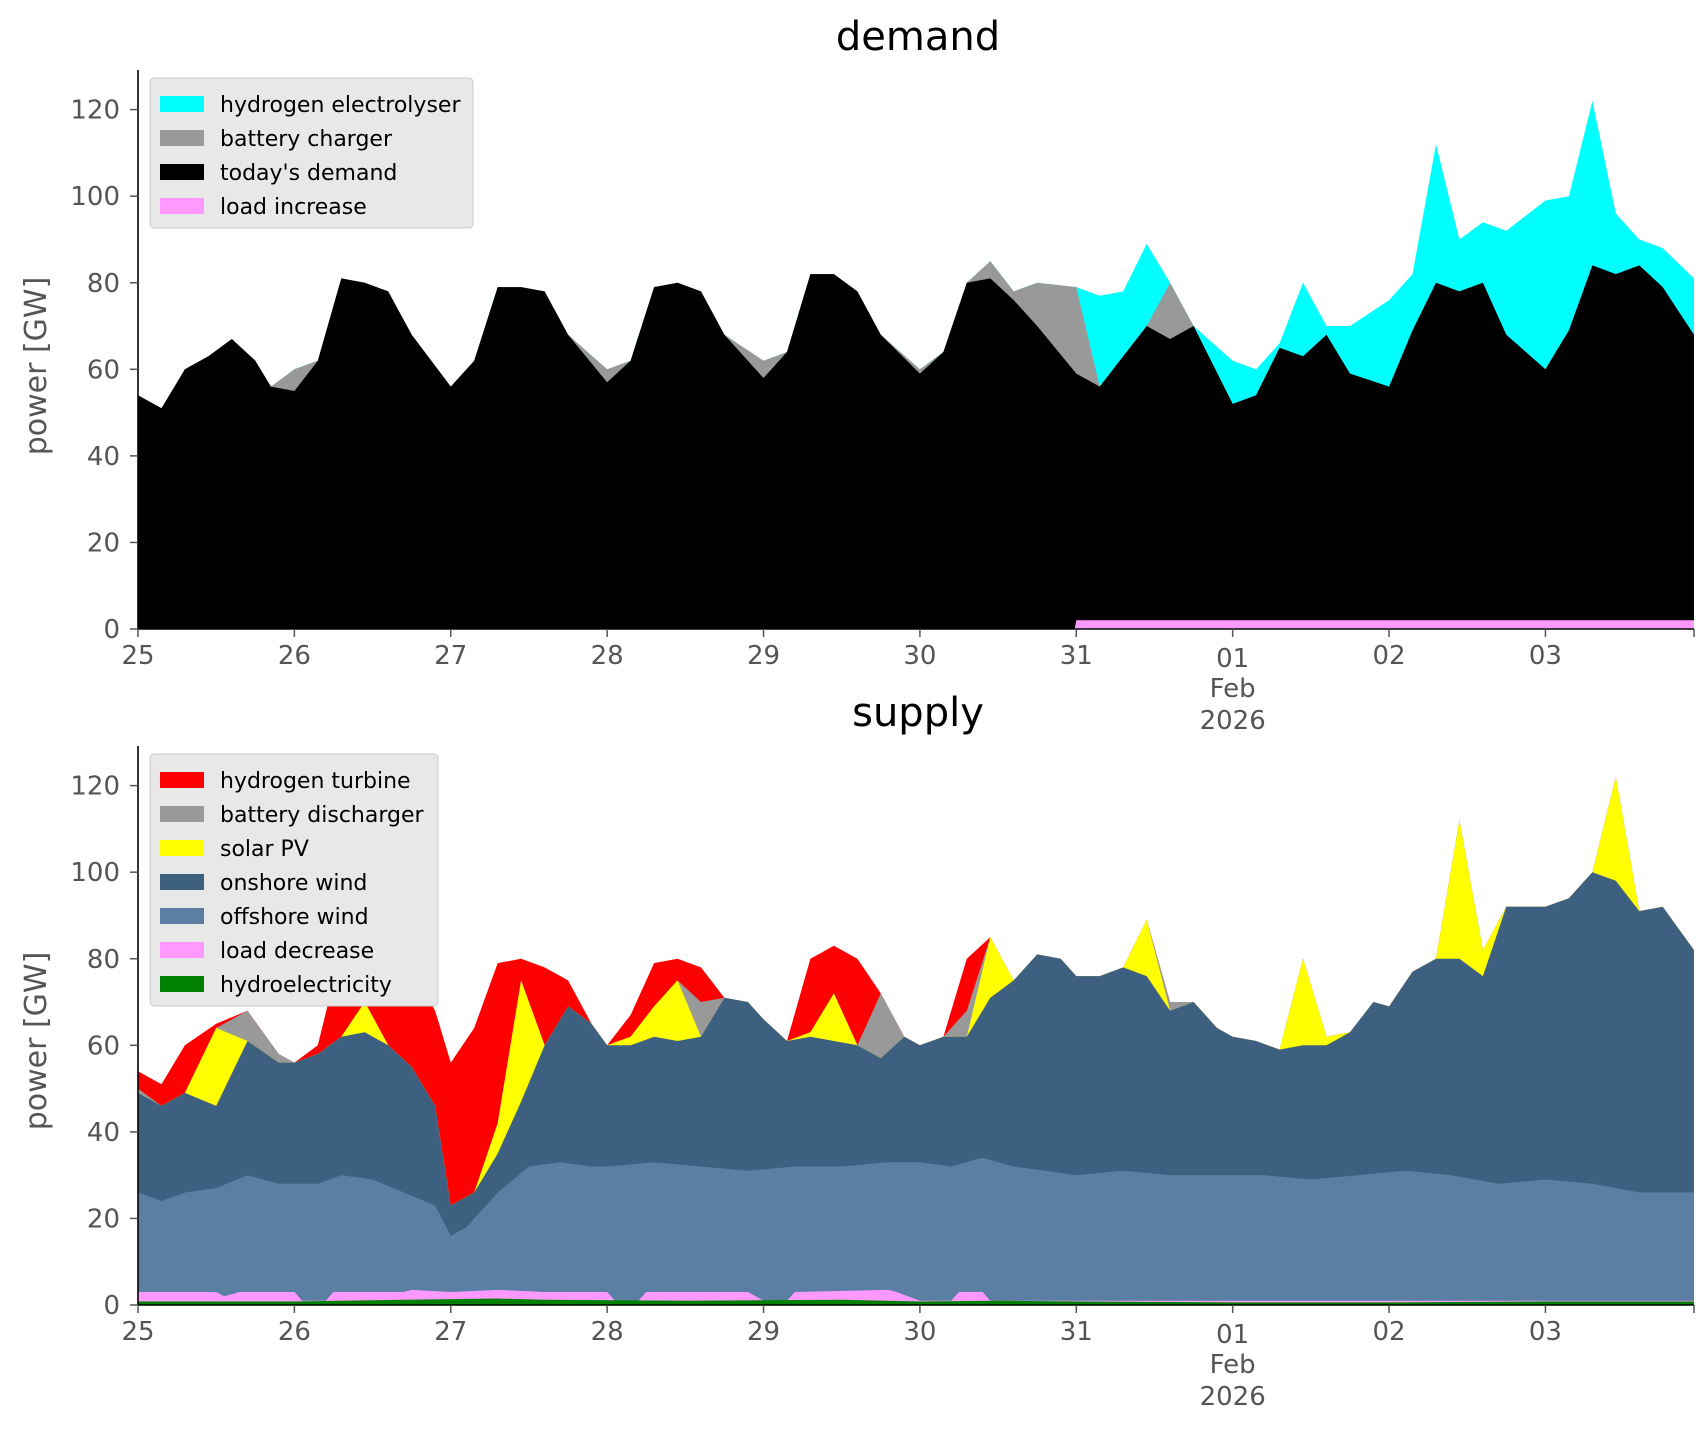 This screenshot has width=1706, height=1431. What do you see at coordinates (1233, 1397) in the screenshot?
I see `supply-x-year-label: 2026` at bounding box center [1233, 1397].